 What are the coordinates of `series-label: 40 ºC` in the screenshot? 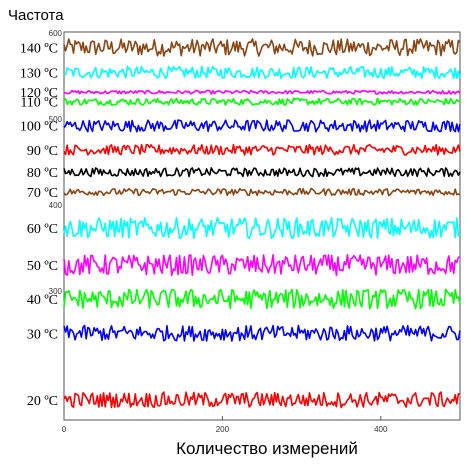 It's located at (42, 300).